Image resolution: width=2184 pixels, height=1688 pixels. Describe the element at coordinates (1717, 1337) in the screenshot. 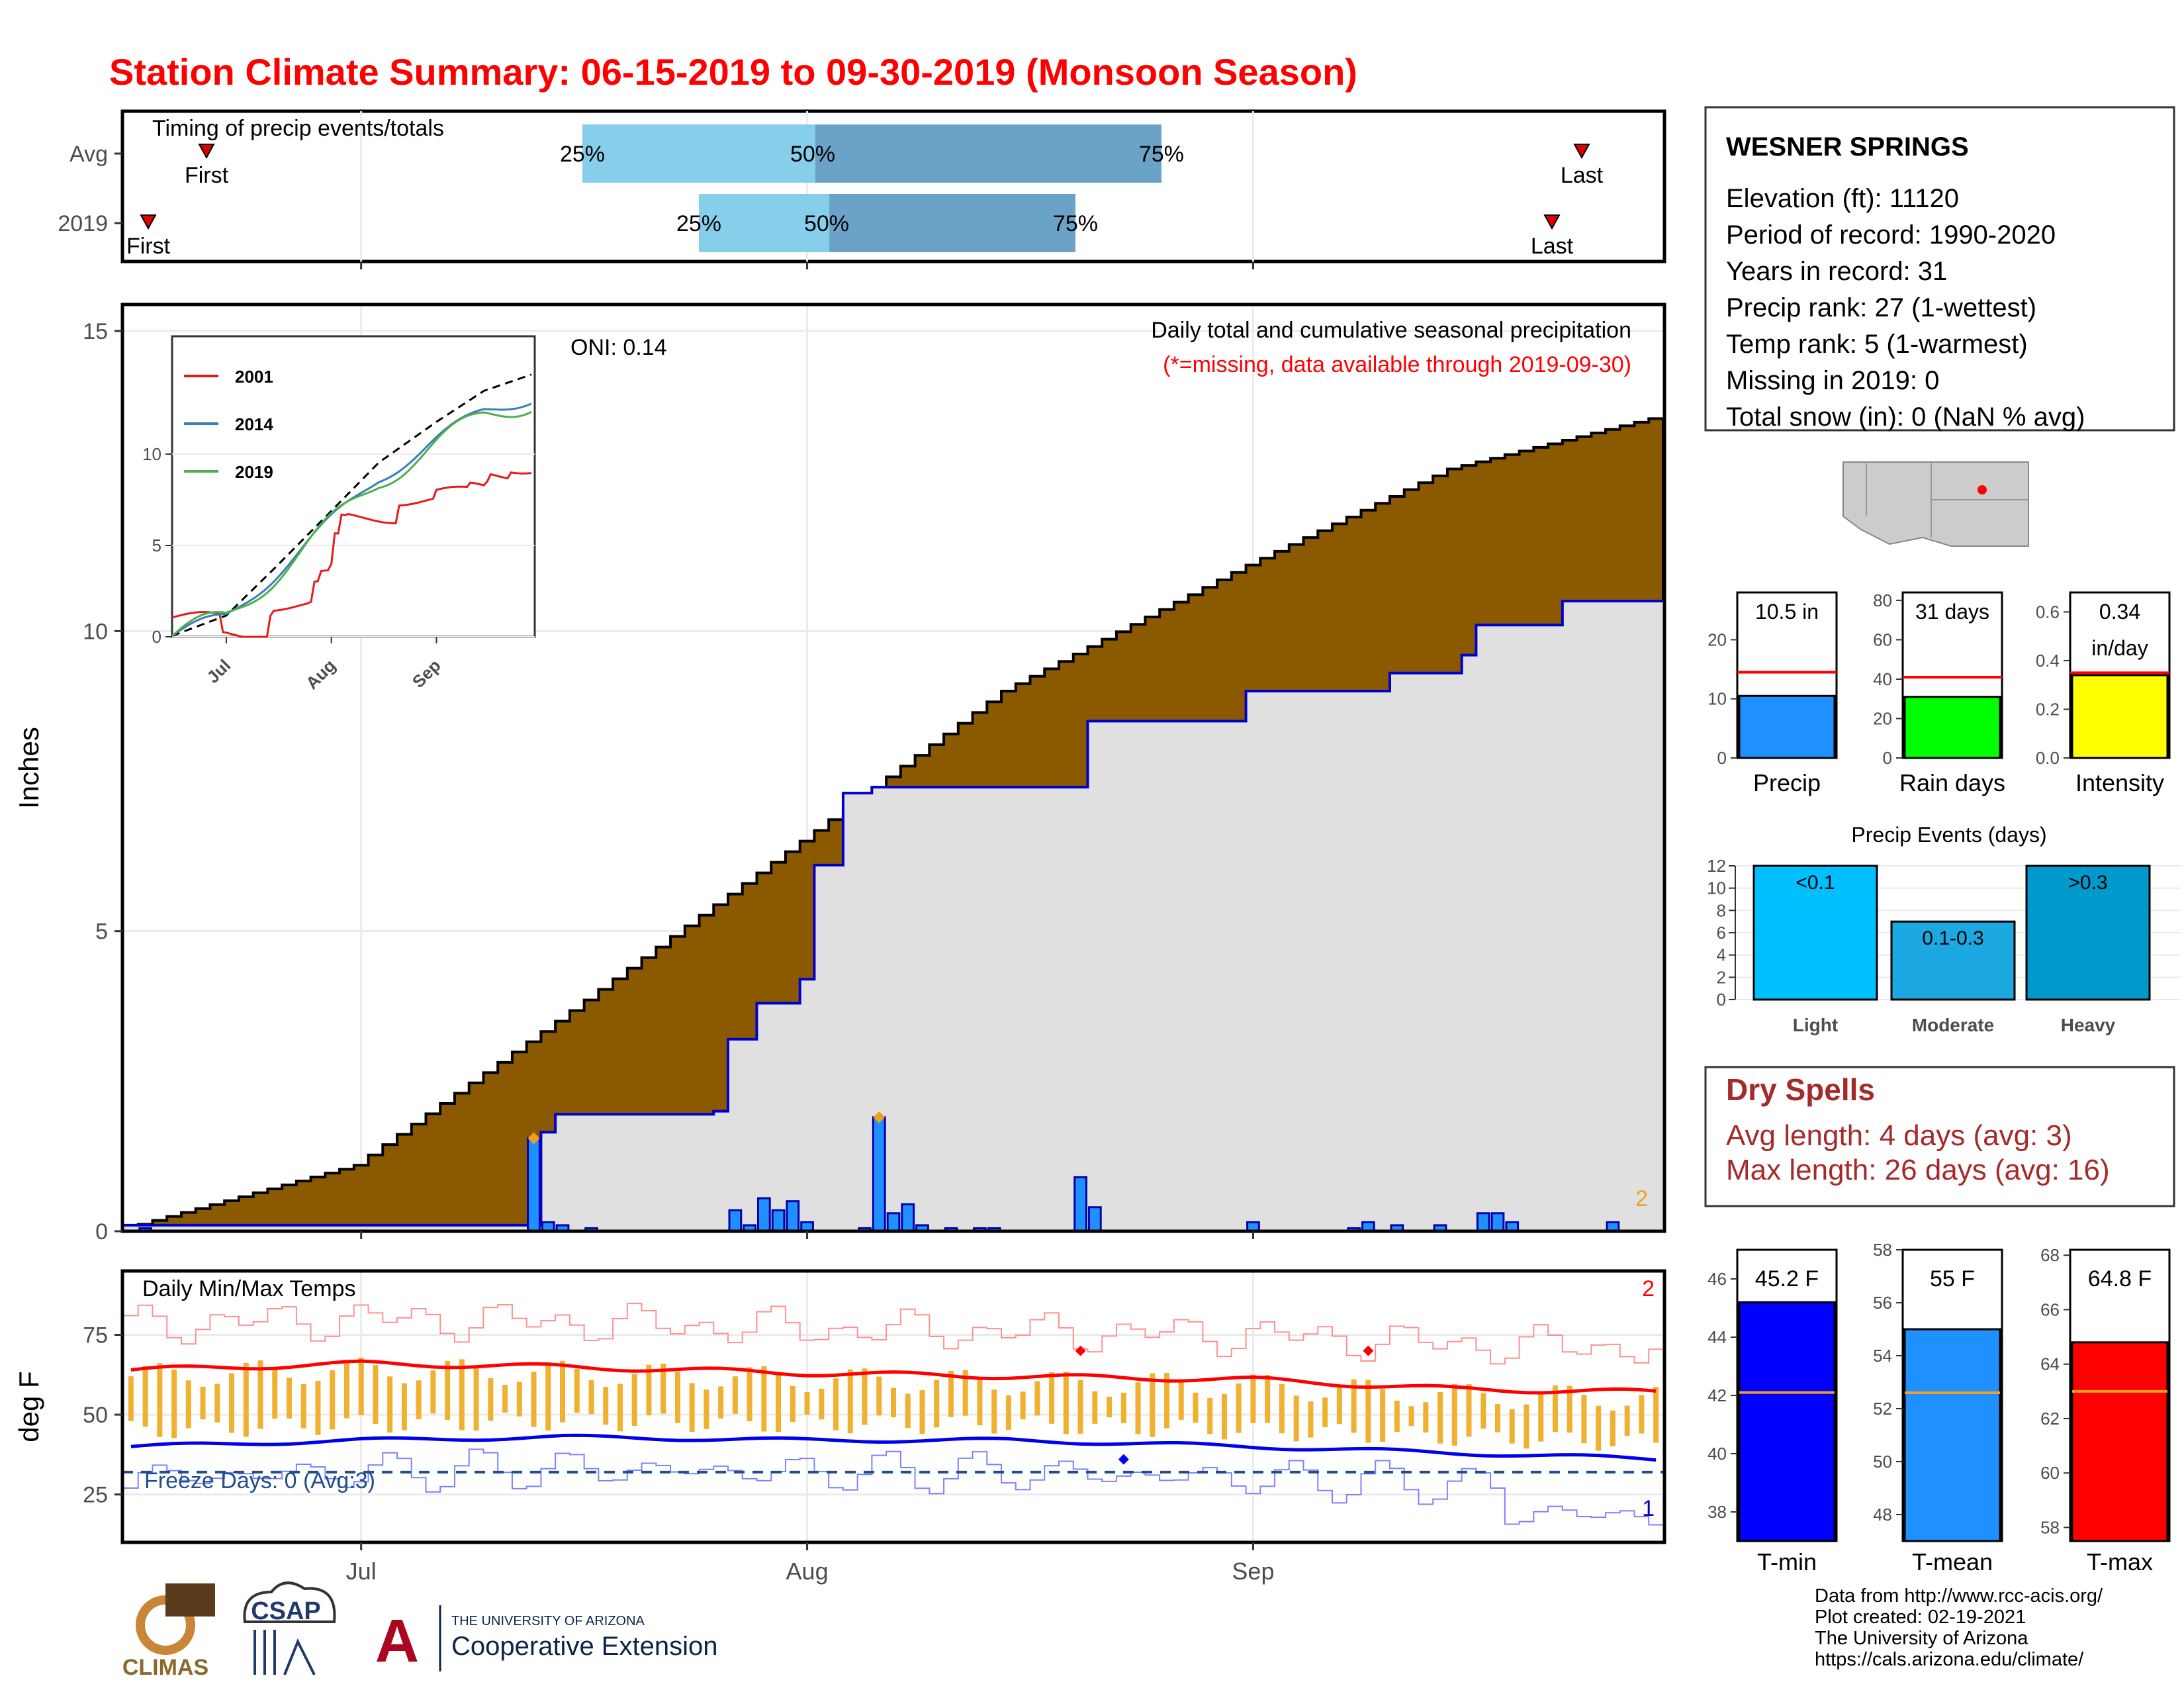

I see `temp-summary-y-tick-label: 44` at that location.